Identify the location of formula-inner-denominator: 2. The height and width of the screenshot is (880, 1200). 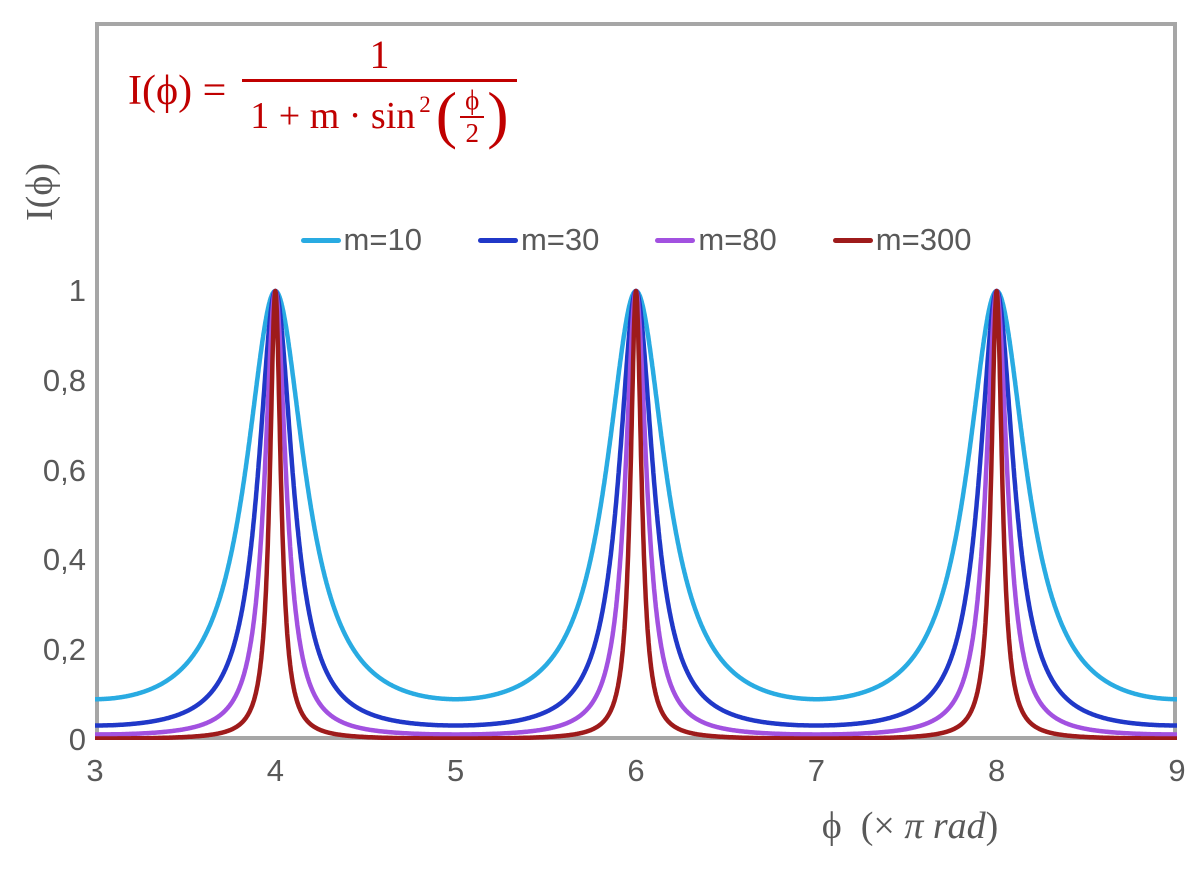
(472, 133).